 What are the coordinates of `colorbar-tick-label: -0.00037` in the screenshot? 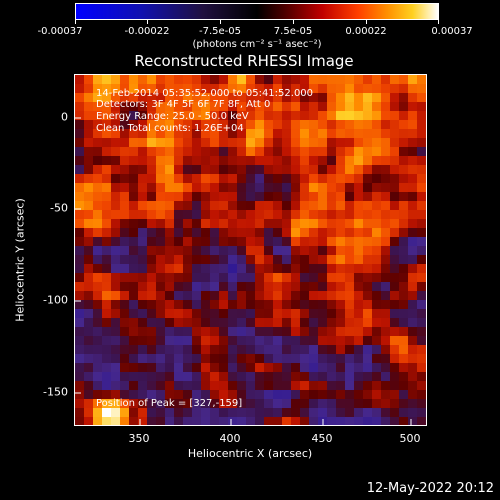 It's located at (60, 31).